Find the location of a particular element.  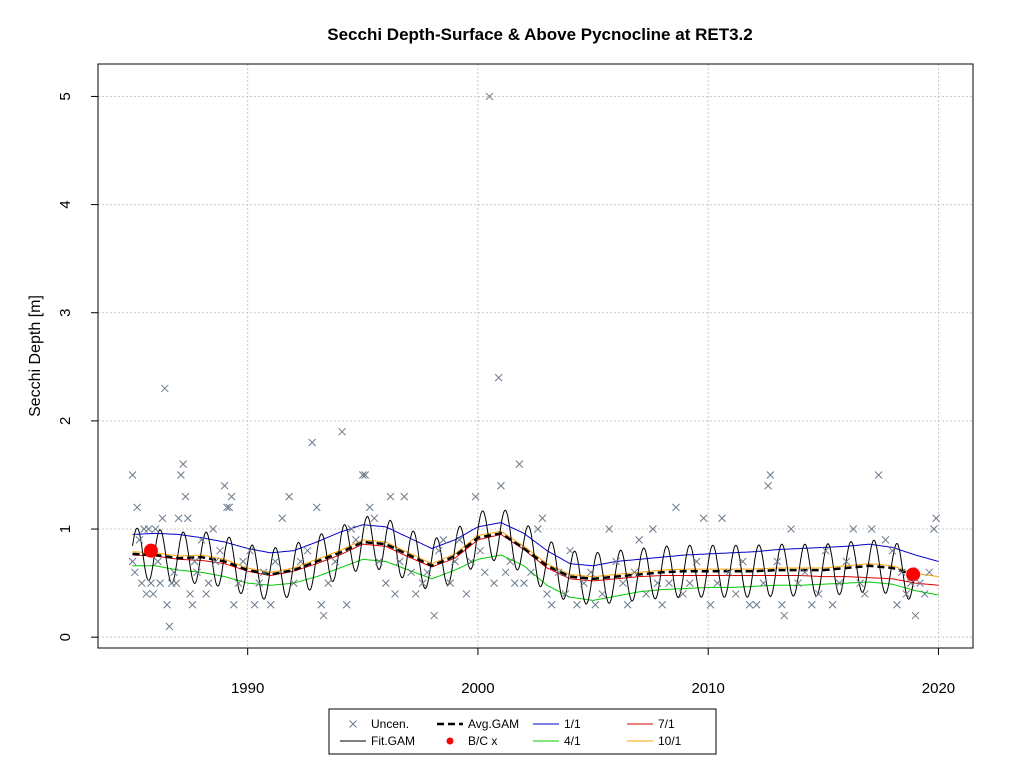

legend: Uncen. Fit.GAM Avg.GAM B/C x 1/1 4/1 7/1 10/1 is located at coordinates (522, 731).